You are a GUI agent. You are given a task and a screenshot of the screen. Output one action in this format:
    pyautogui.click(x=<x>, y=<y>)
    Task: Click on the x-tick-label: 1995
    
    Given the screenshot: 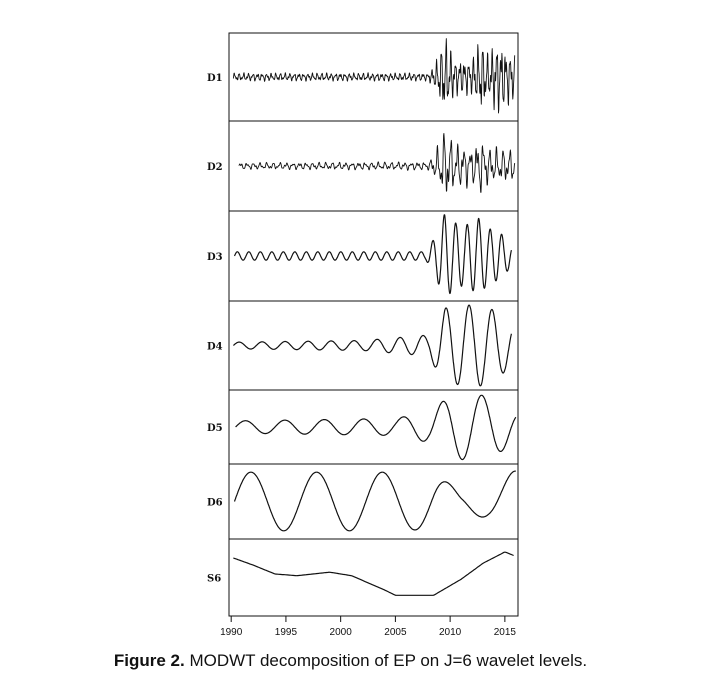 What is the action you would take?
    pyautogui.click(x=286, y=632)
    